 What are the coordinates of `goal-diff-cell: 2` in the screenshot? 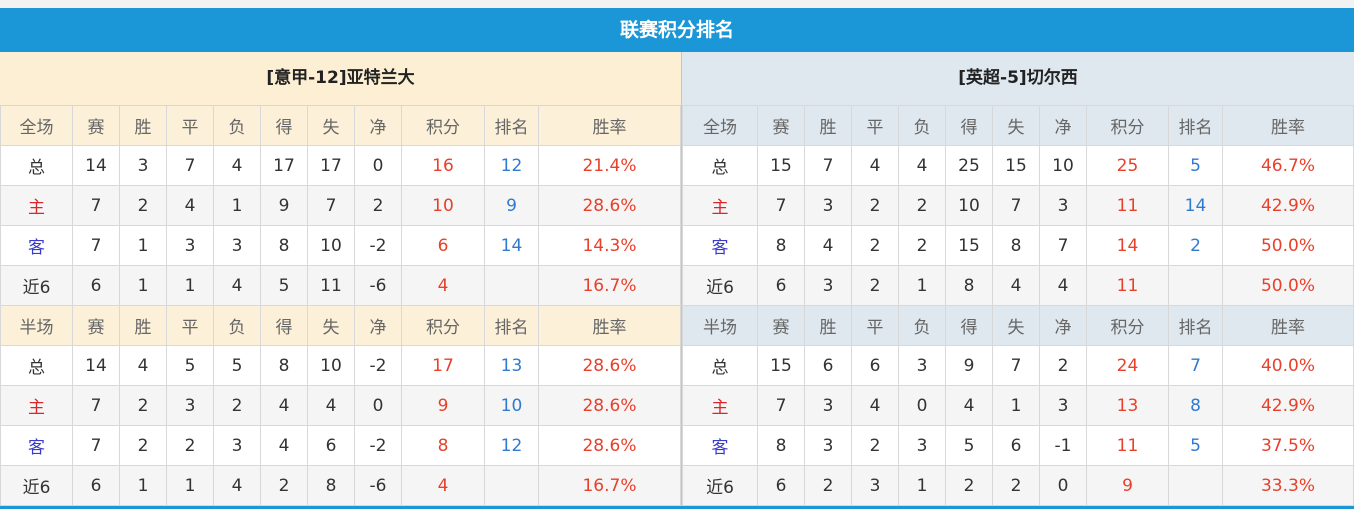 It's located at (378, 205).